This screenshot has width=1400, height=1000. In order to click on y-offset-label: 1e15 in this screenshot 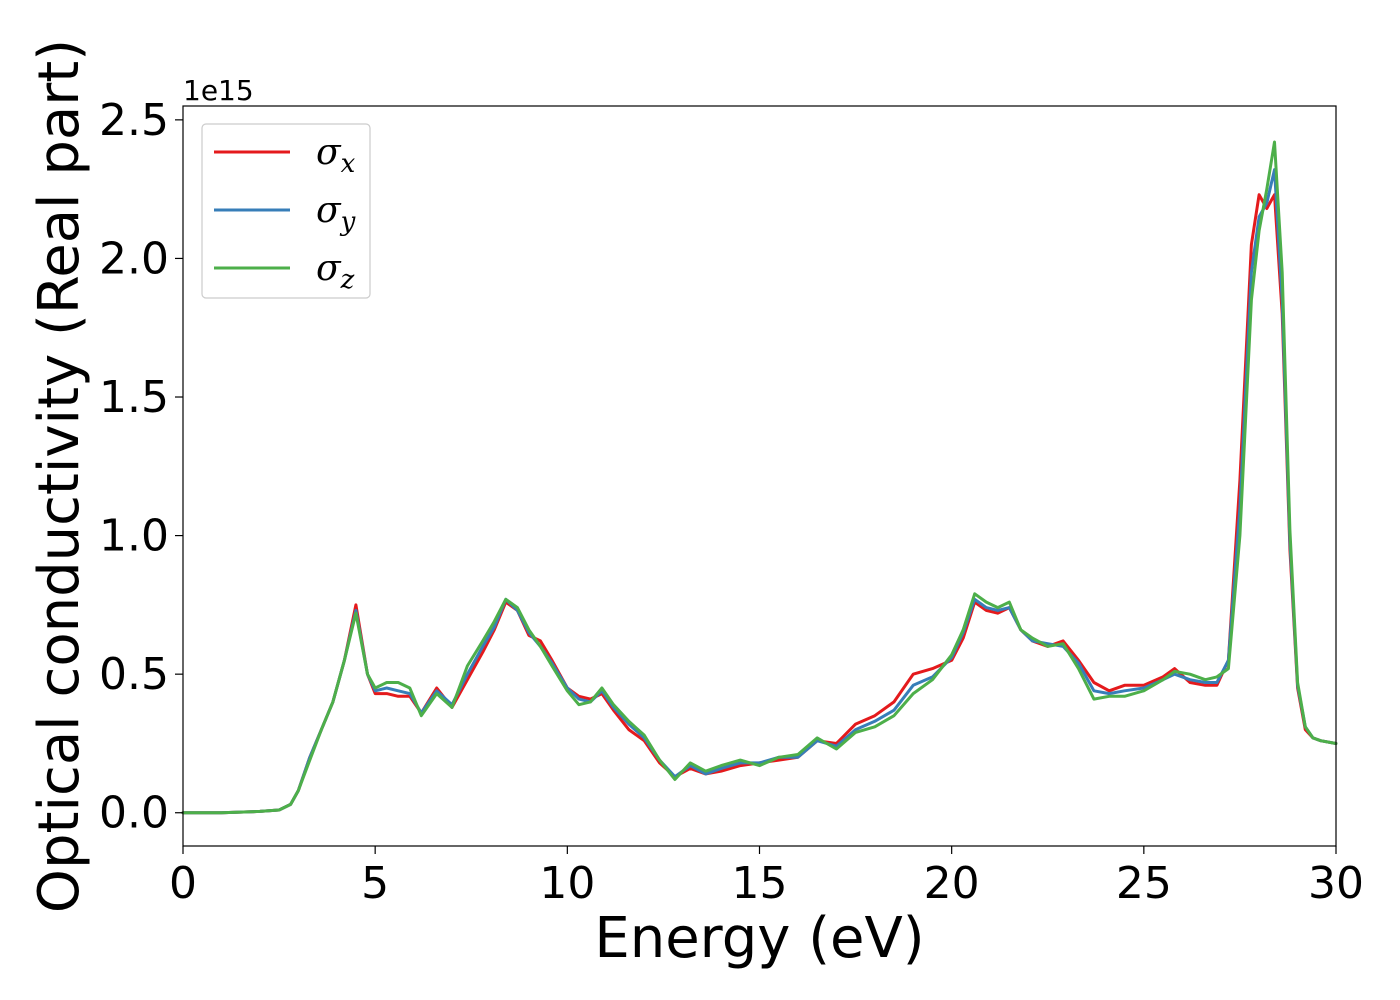, I will do `click(218, 90)`.